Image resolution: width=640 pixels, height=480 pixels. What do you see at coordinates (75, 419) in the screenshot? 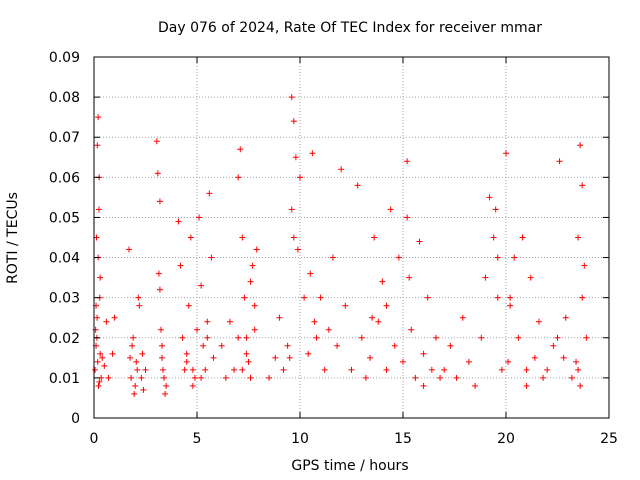
I see `y-tick-label: 0` at bounding box center [75, 419].